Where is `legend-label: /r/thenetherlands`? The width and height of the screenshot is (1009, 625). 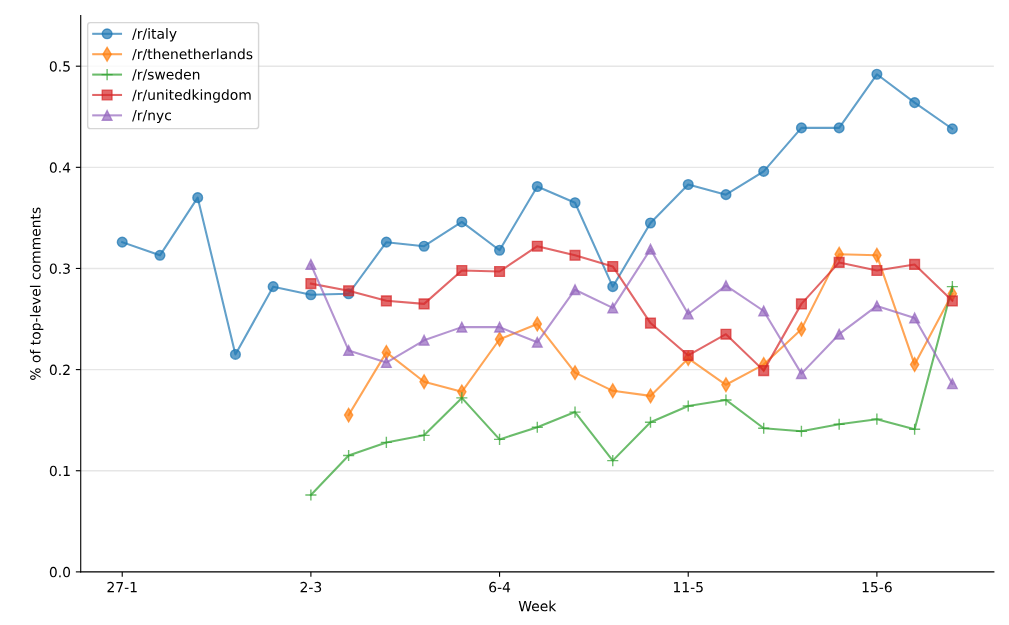 legend-label: /r/thenetherlands is located at coordinates (192, 54).